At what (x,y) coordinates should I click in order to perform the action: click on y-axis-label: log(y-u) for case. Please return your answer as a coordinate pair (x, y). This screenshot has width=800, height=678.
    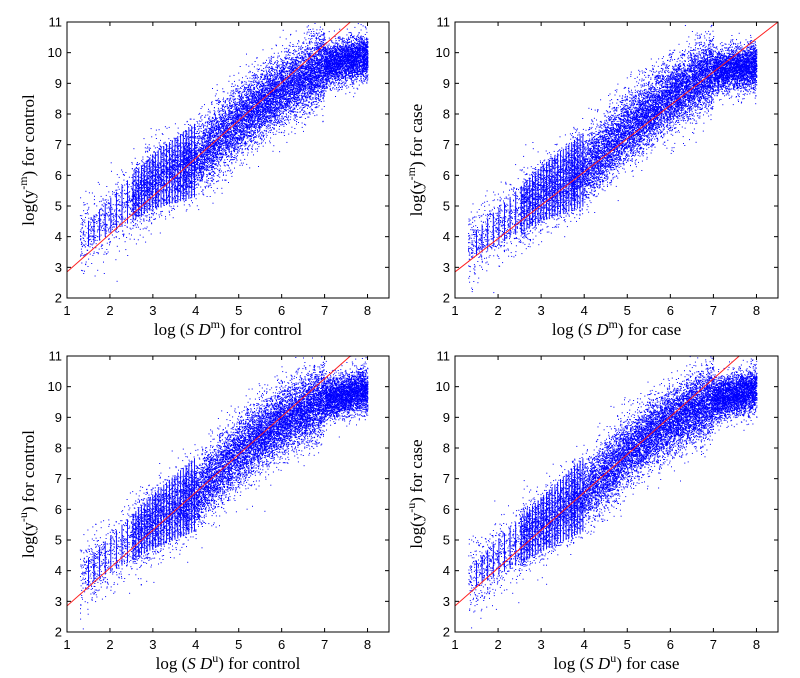
    Looking at the image, I should click on (415, 493).